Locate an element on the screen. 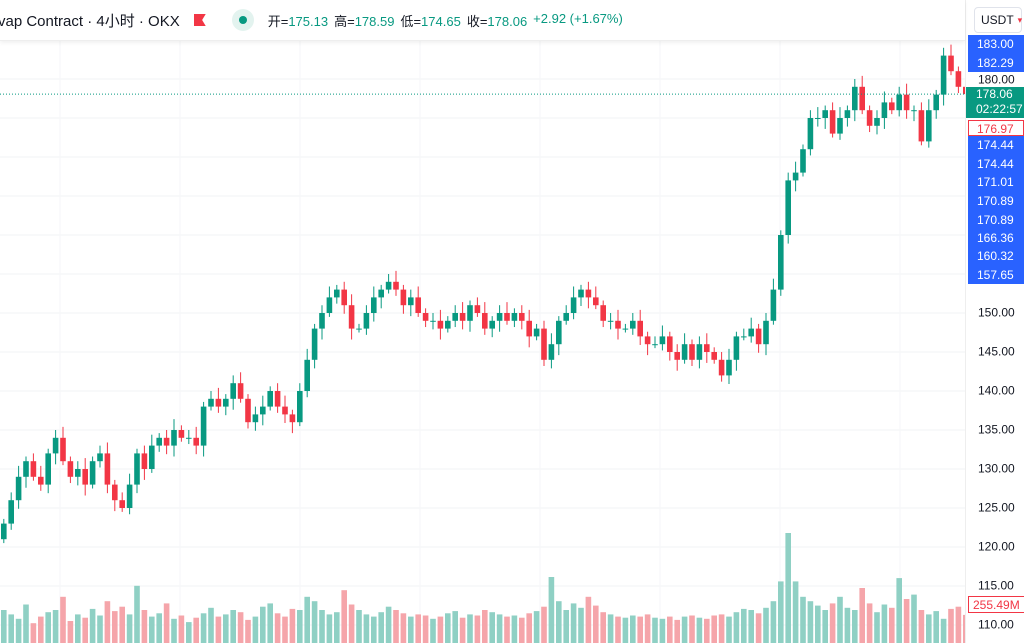  tick-label: 120.00 is located at coordinates (996, 546).